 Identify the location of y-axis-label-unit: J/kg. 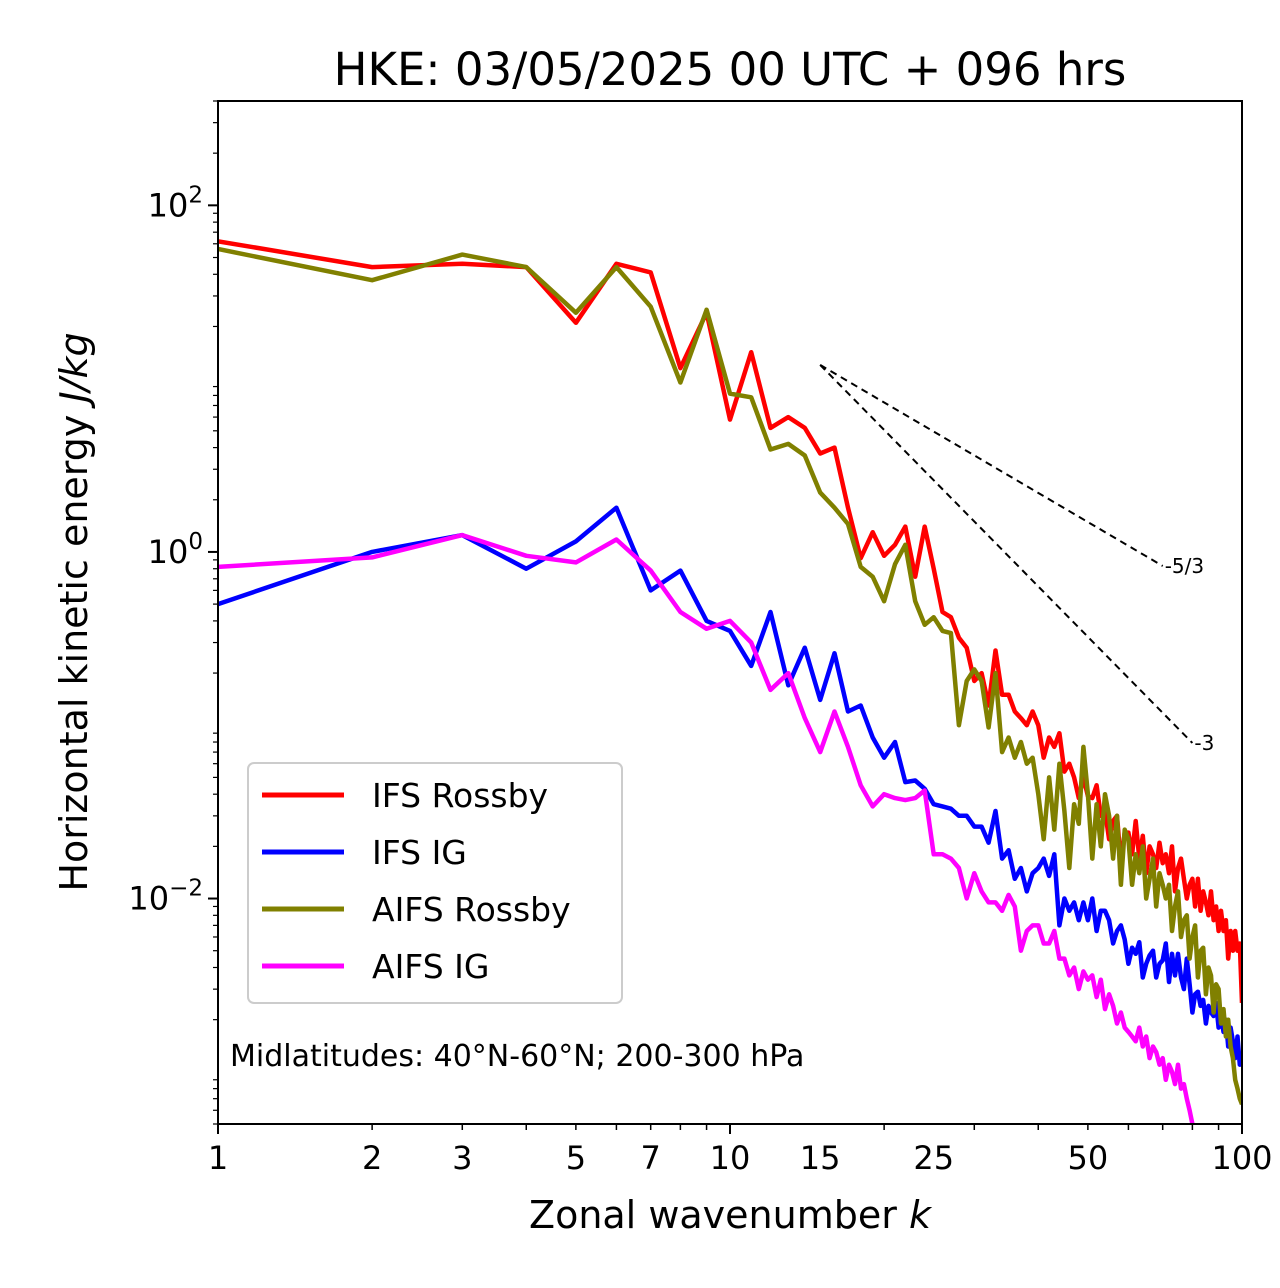
(74, 370).